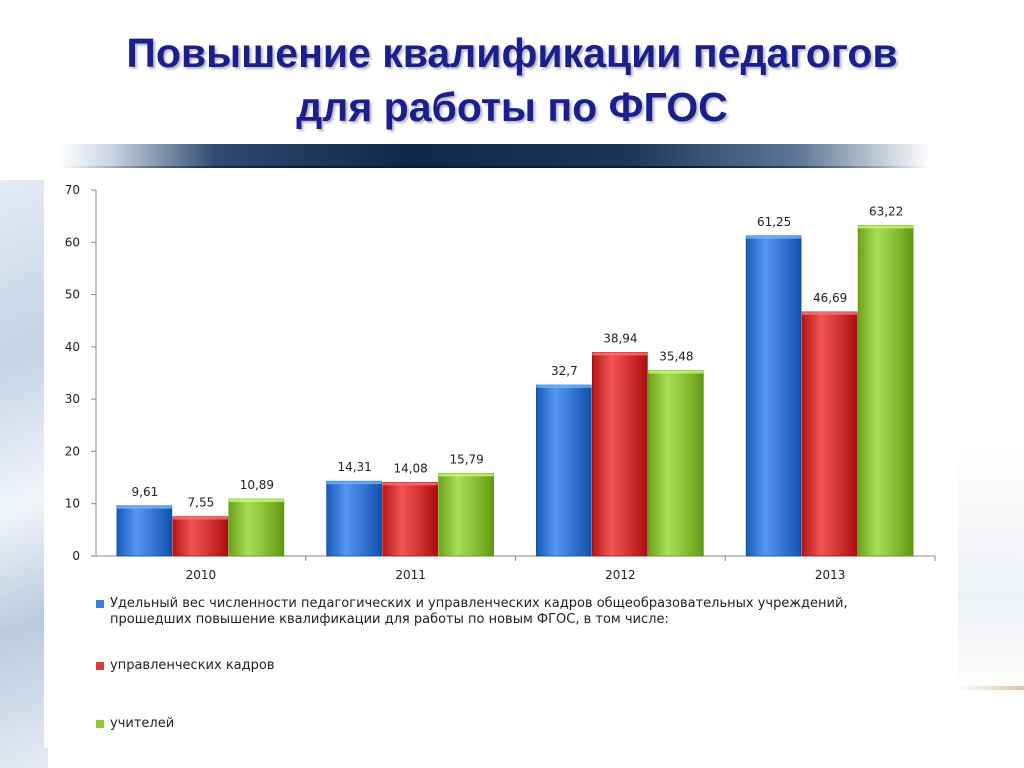 Image resolution: width=1024 pixels, height=768 pixels. What do you see at coordinates (830, 575) in the screenshot?
I see `x-tick-label: 2013` at bounding box center [830, 575].